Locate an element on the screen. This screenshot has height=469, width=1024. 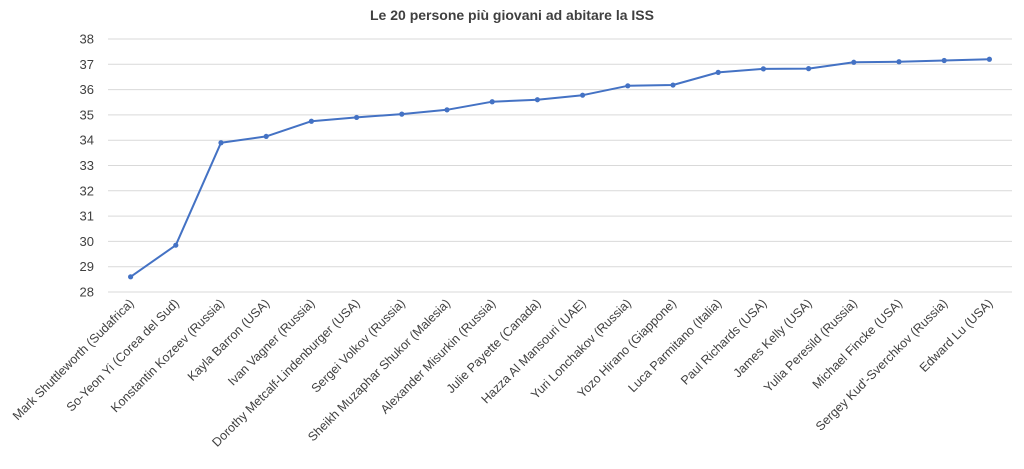
x-tick-label: James Kelly (USA) is located at coordinates (773, 338).